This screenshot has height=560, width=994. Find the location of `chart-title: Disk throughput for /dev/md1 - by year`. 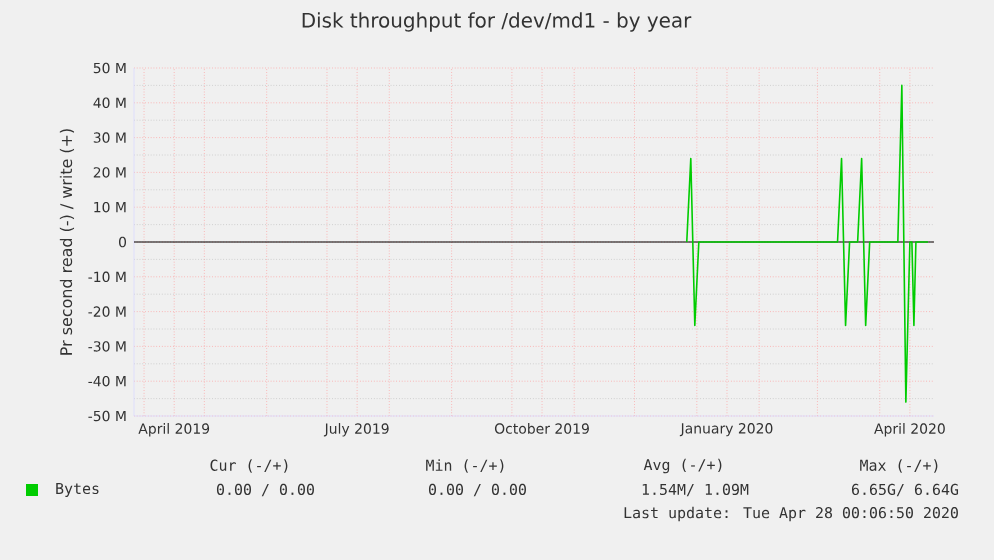

chart-title: Disk throughput for /dev/md1 - by year is located at coordinates (497, 22).